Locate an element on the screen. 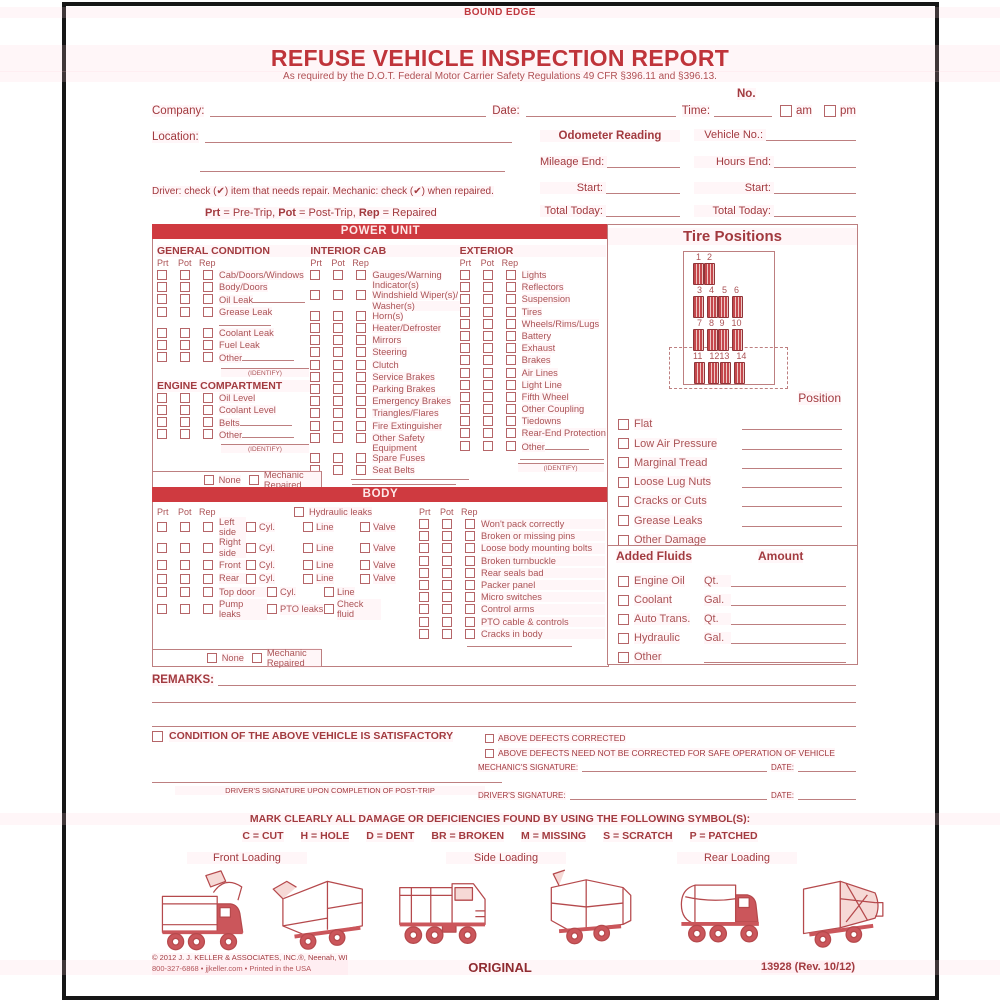  vehicle-no-input-line is located at coordinates (811, 134).